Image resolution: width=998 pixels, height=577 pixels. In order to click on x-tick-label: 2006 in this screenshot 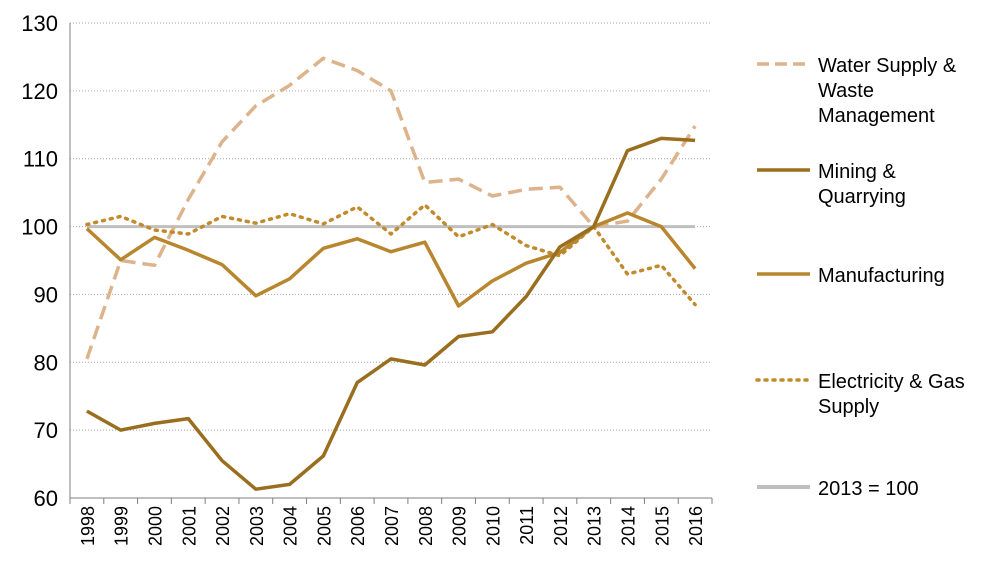, I will do `click(358, 526)`.